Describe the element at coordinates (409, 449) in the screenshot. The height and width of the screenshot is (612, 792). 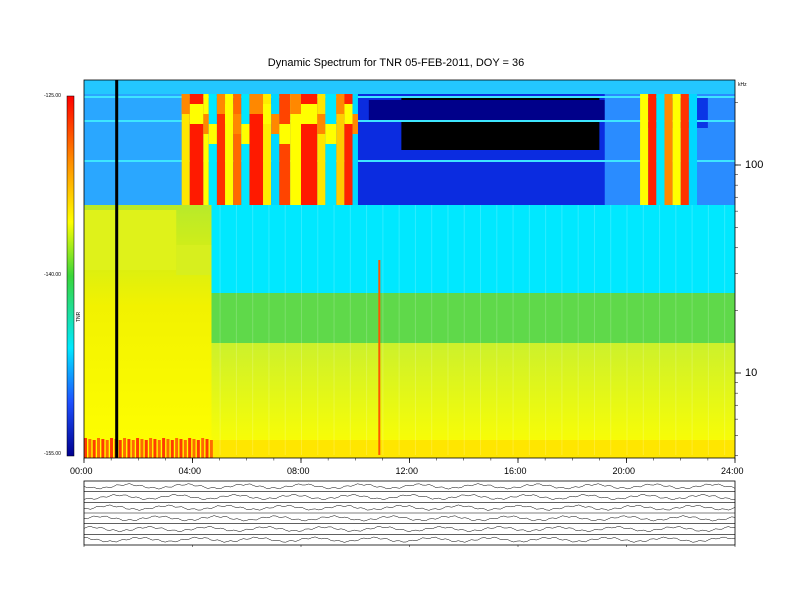
I see `spectrum-band-bottom` at that location.